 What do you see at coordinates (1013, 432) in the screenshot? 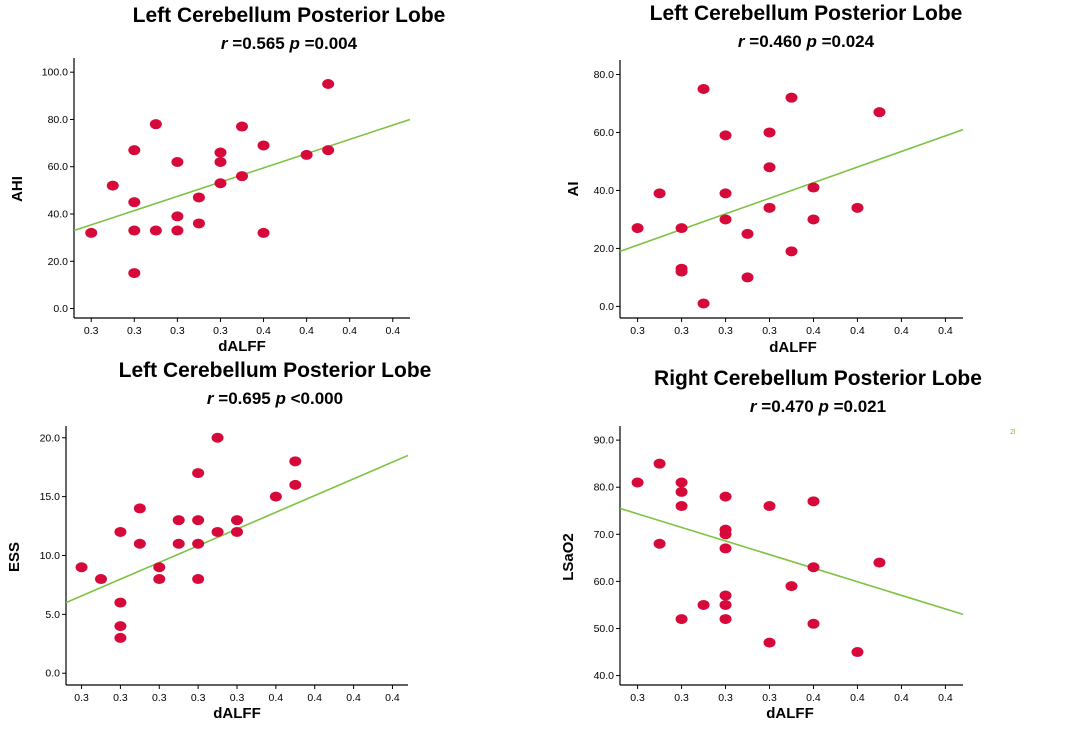
I see `stray-mark: 2l` at bounding box center [1013, 432].